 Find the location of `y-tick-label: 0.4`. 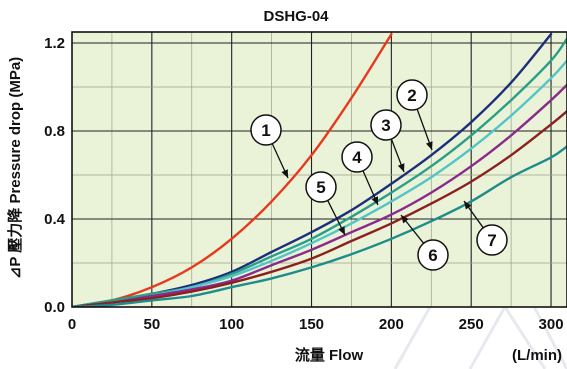

y-tick-label: 0.4 is located at coordinates (55, 219).